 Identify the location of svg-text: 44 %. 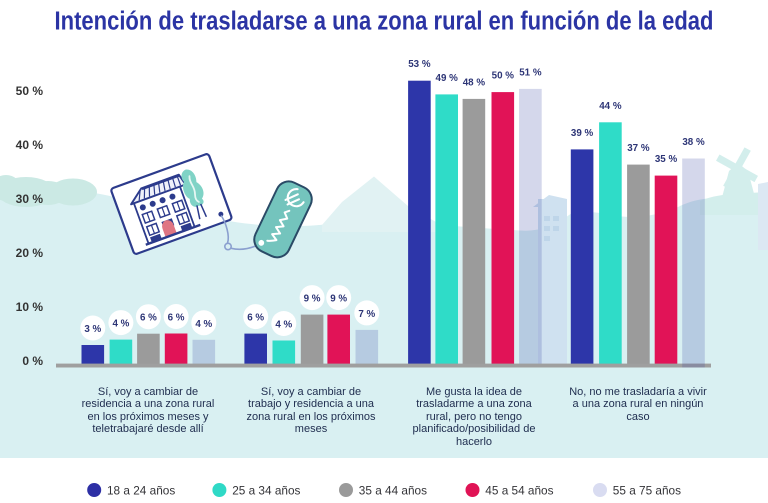
(610, 106).